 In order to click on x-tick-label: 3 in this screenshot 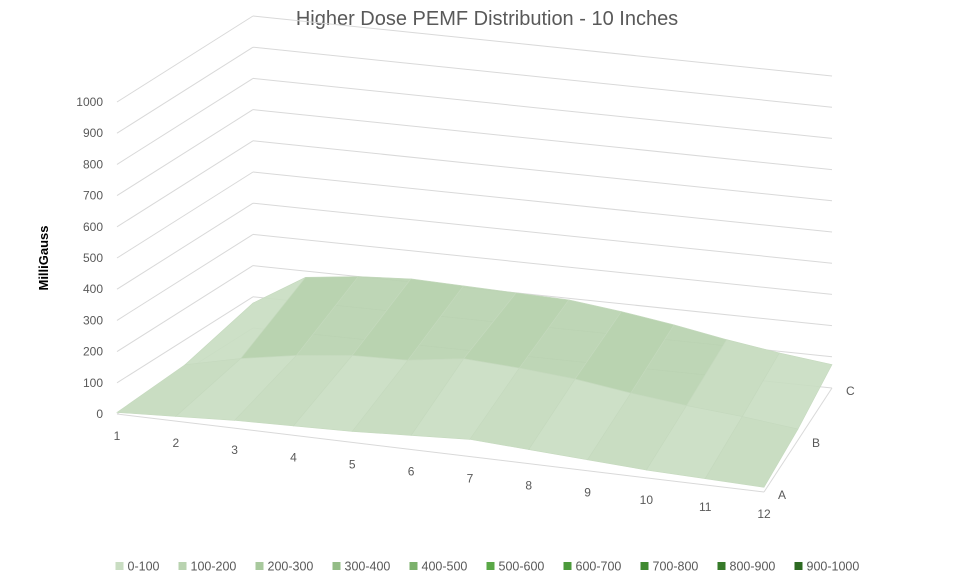, I will do `click(234, 450)`.